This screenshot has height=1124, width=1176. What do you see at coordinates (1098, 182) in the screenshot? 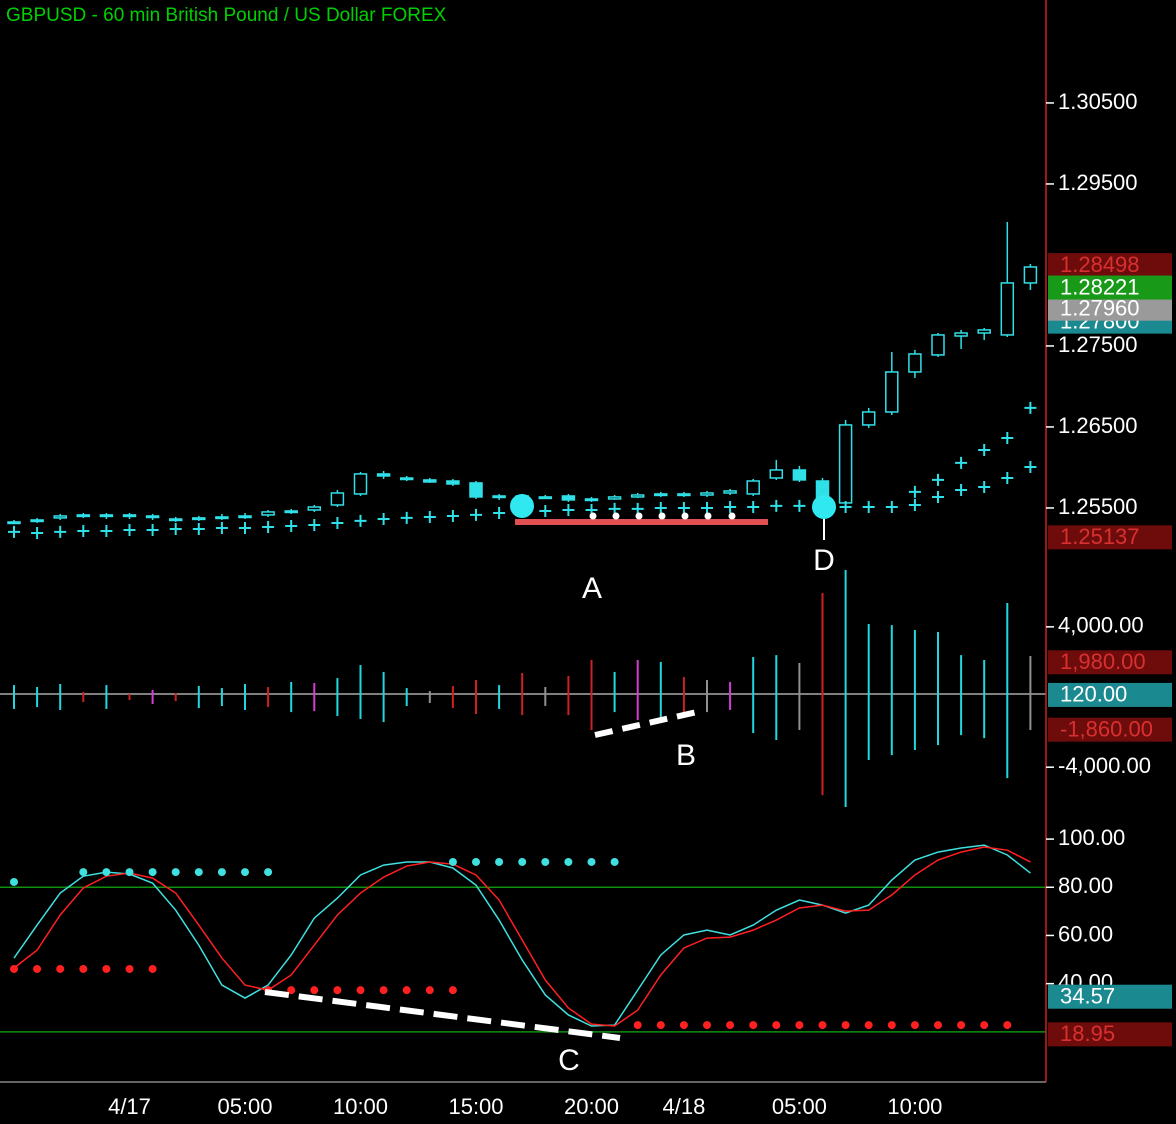
I see `y-tick-label: 1.29500` at bounding box center [1098, 182].